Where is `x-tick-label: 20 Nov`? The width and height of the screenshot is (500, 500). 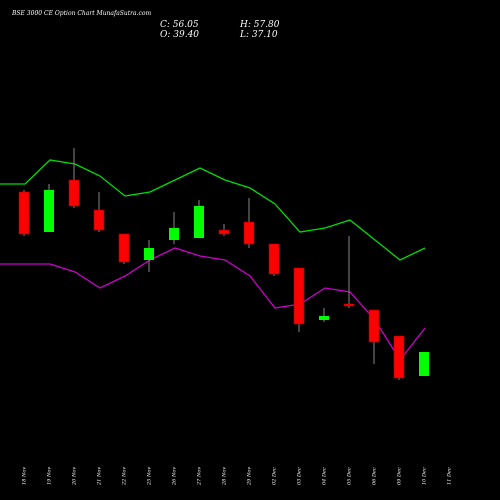
x-tick-label: 20 Nov is located at coordinates (75, 476).